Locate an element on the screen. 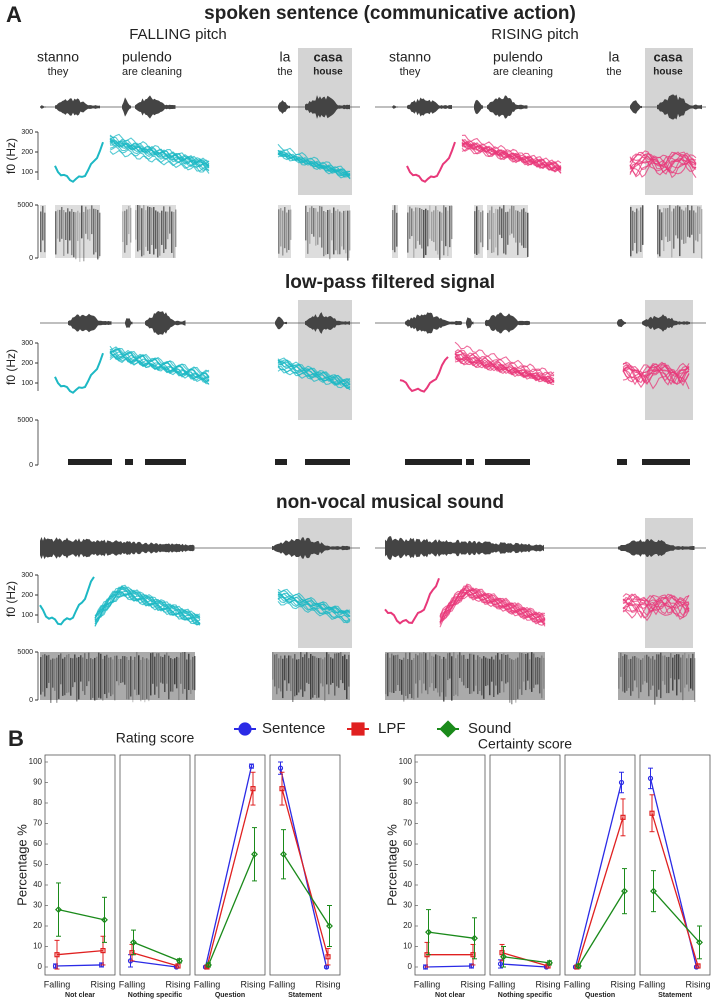 The height and width of the screenshot is (1000, 722). panel-label: A is located at coordinates (14, 14).